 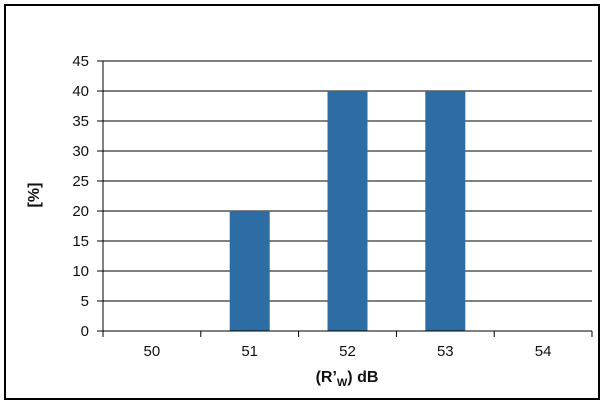 I want to click on y-tick-label: 5, so click(x=85, y=301).